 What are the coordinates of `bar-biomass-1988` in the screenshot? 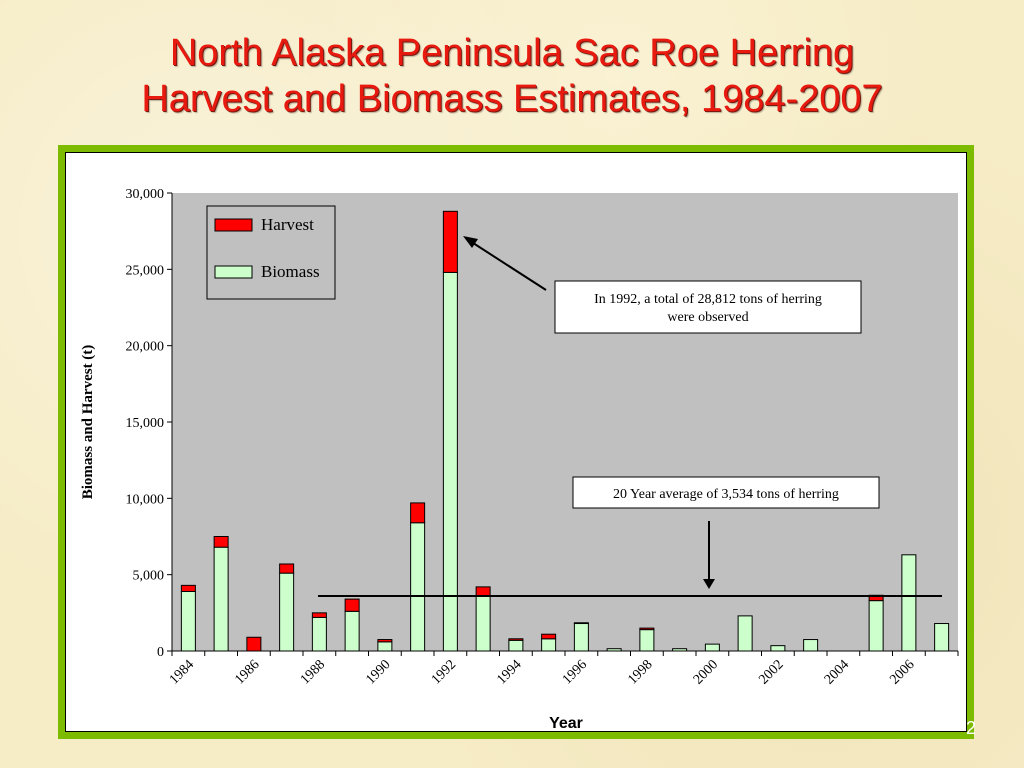 It's located at (319, 634).